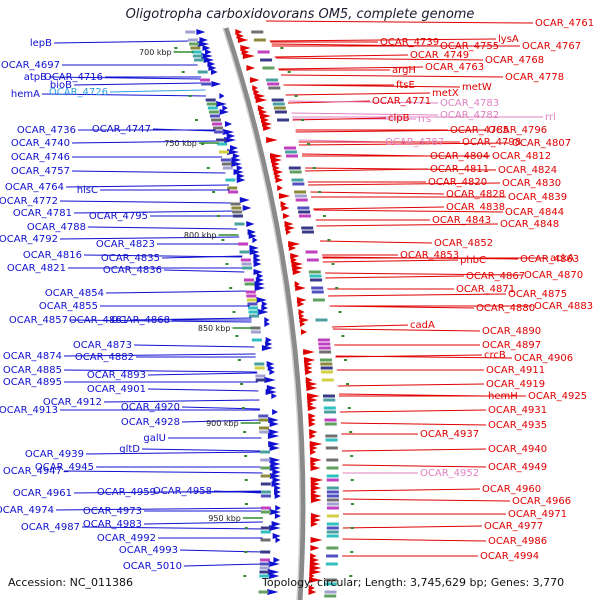 The width and height of the screenshot is (600, 600). I want to click on gene-label-forward: ftsE, so click(405, 85).